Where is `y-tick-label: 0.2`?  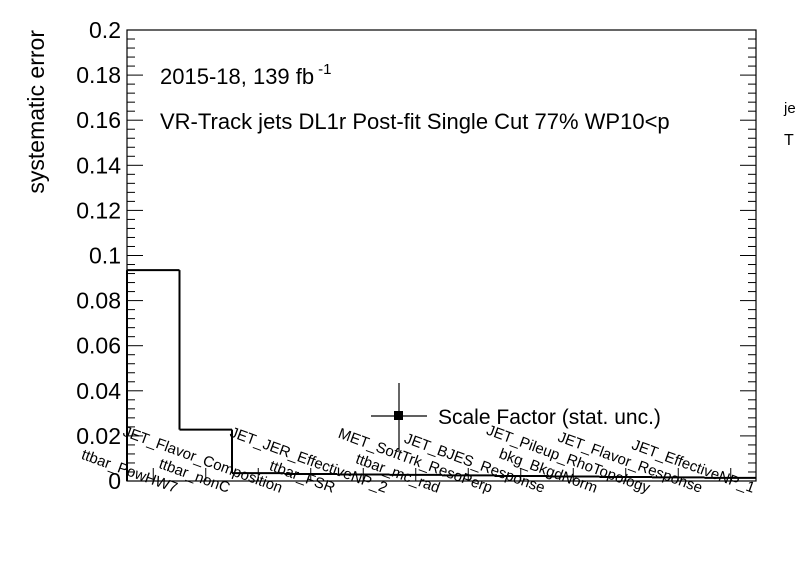
y-tick-label: 0.2 is located at coordinates (105, 30).